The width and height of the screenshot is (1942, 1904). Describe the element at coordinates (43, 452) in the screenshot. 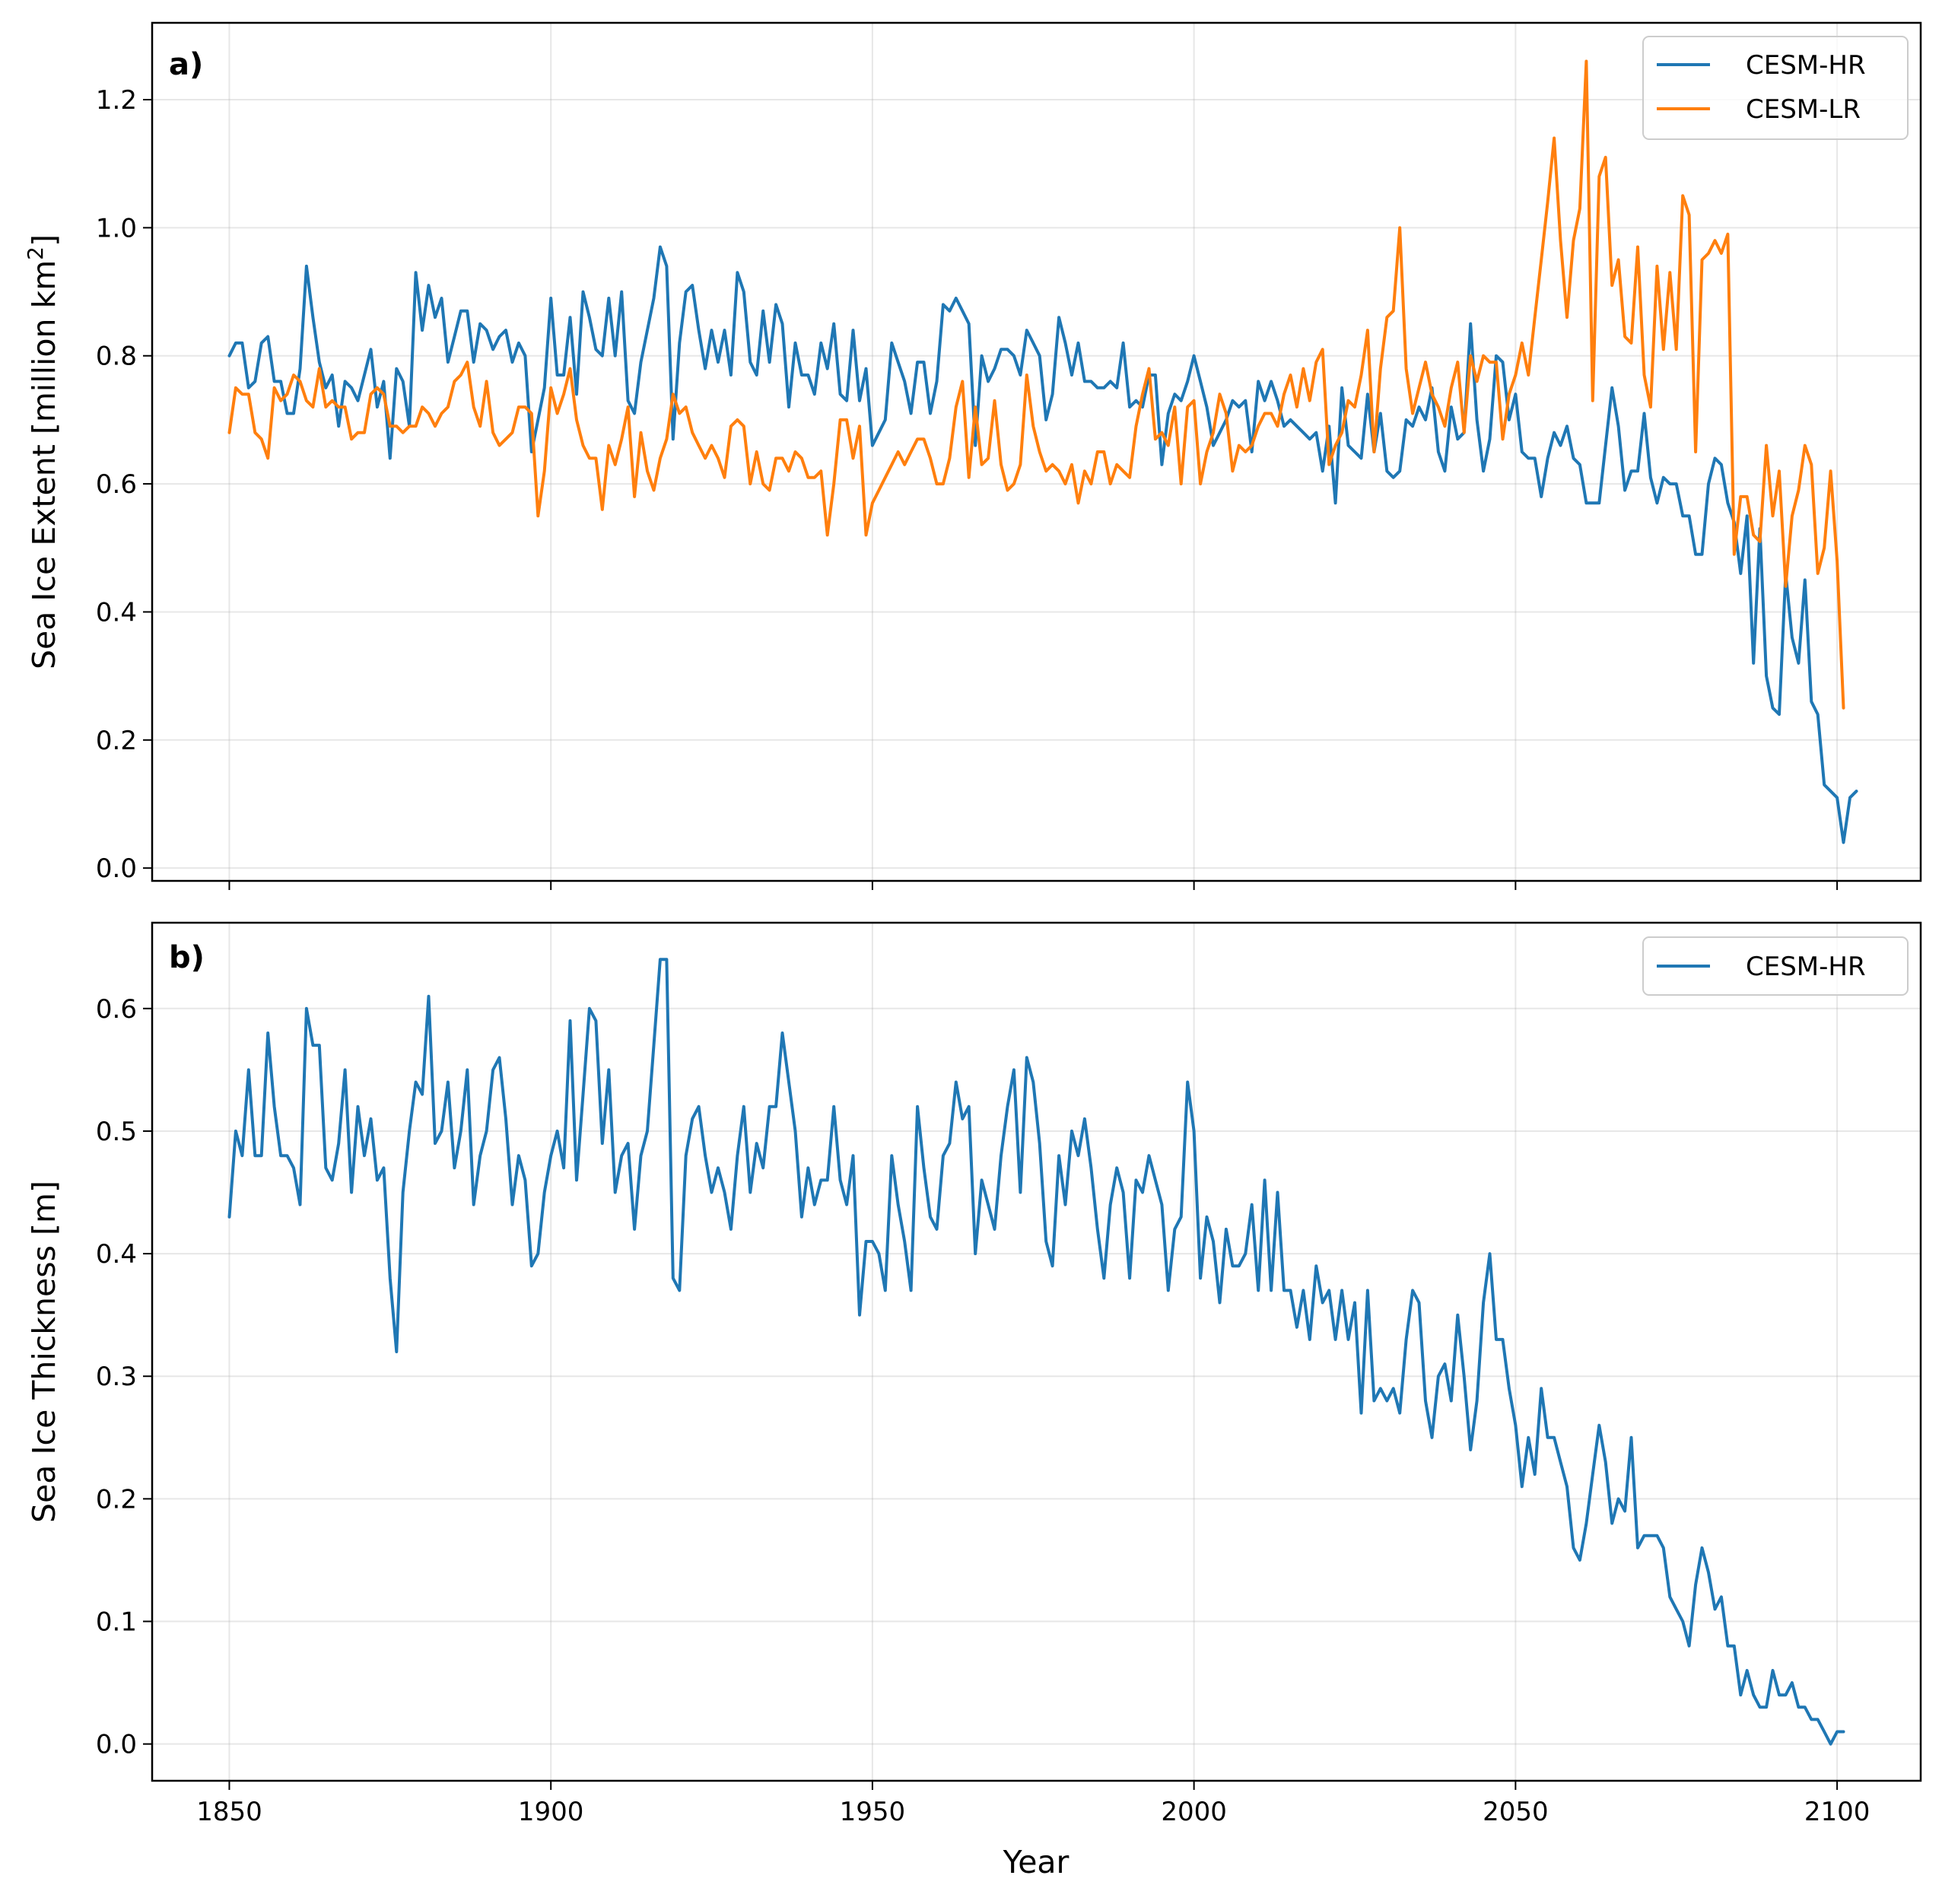

I see `panel-a-y-axis-label: Sea Ice Extent [million km2]` at that location.